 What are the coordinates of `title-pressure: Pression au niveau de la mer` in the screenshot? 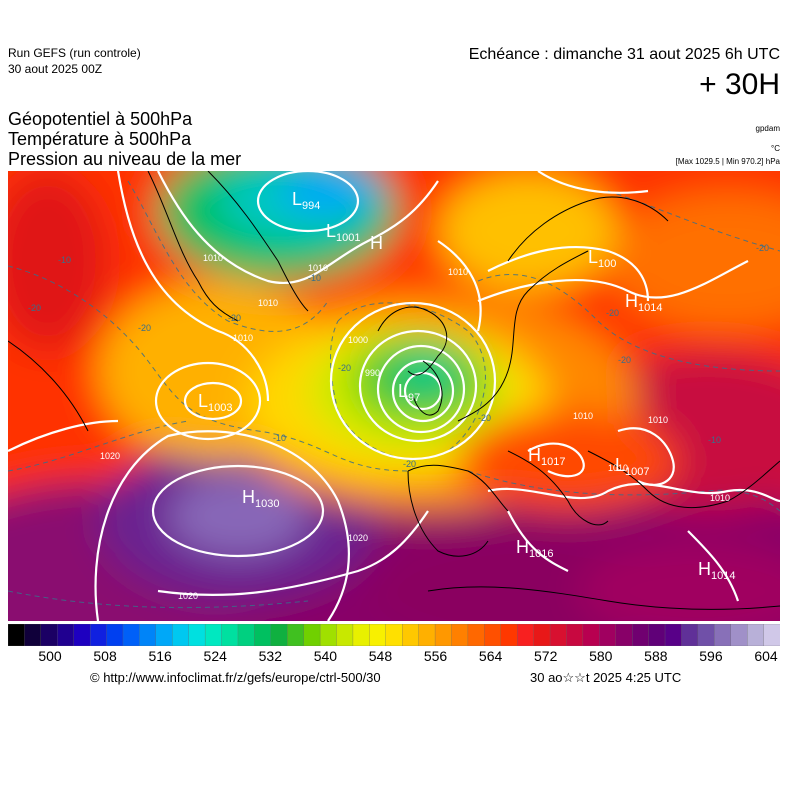 It's located at (125, 159).